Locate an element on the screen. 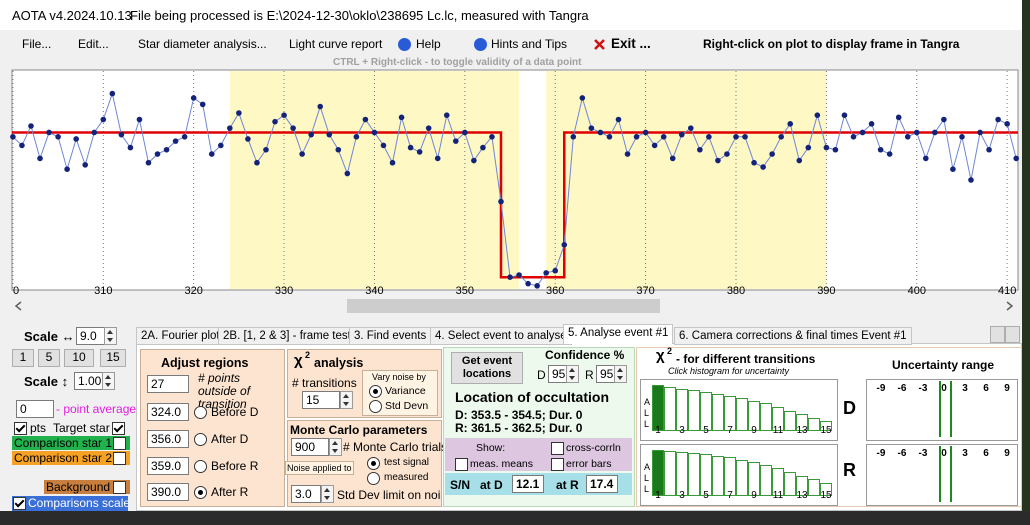 The height and width of the screenshot is (525, 1030). histogram-label: 9 is located at coordinates (754, 495).